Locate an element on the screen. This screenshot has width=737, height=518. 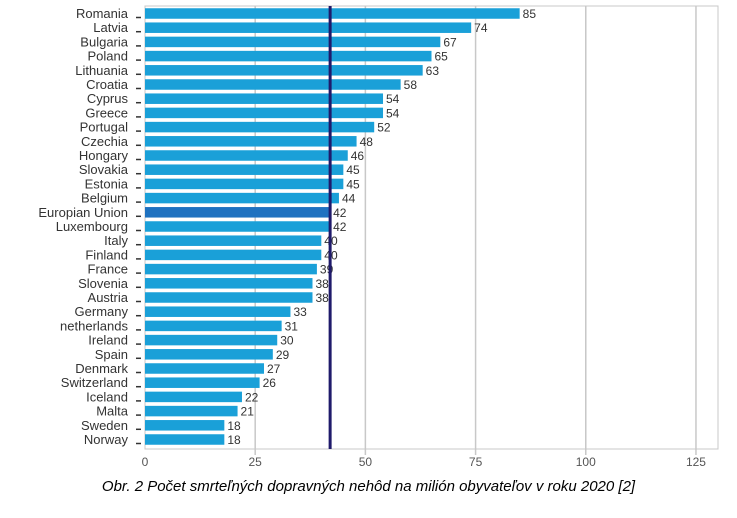
category-label-netherlands: netherlands is located at coordinates (94, 325).